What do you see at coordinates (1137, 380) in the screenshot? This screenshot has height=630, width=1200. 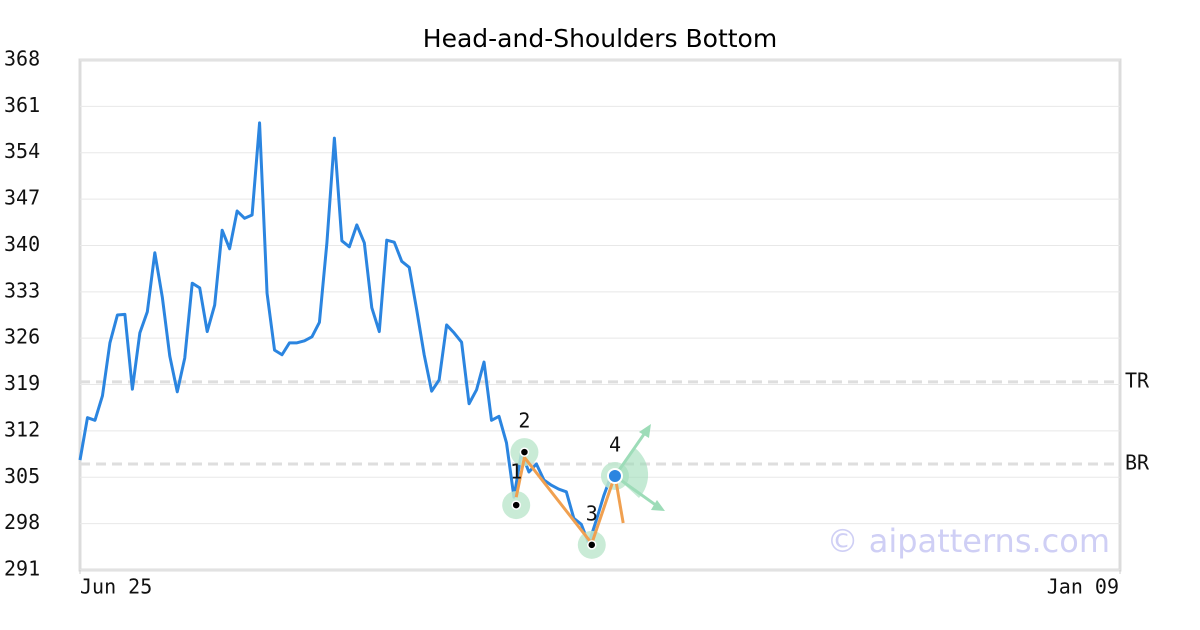 I see `level-label: TR` at bounding box center [1137, 380].